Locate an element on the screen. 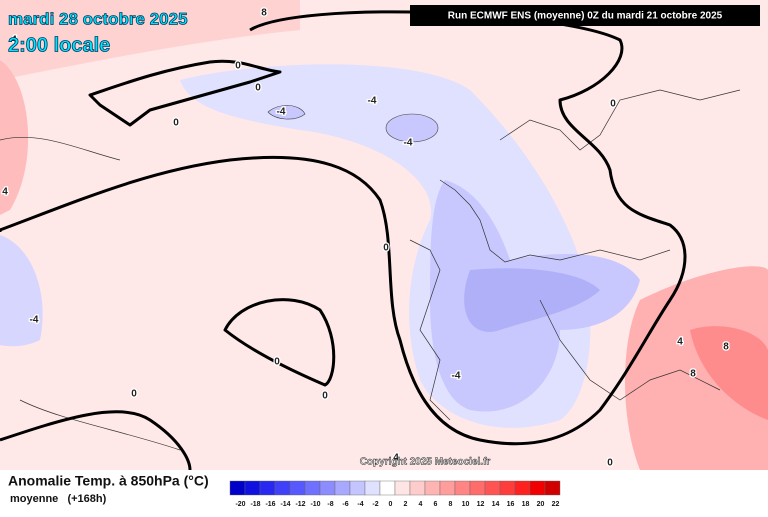  time-label: 2:00 locale is located at coordinates (59, 45).